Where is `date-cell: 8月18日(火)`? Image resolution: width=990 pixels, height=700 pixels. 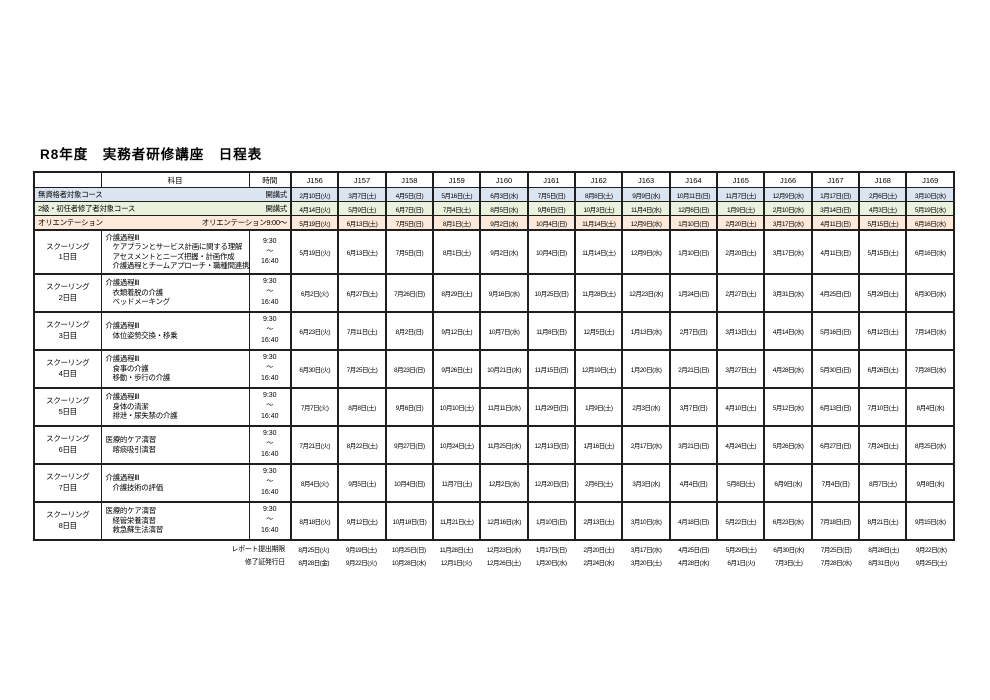 date-cell: 8月18日(火) is located at coordinates (314, 520).